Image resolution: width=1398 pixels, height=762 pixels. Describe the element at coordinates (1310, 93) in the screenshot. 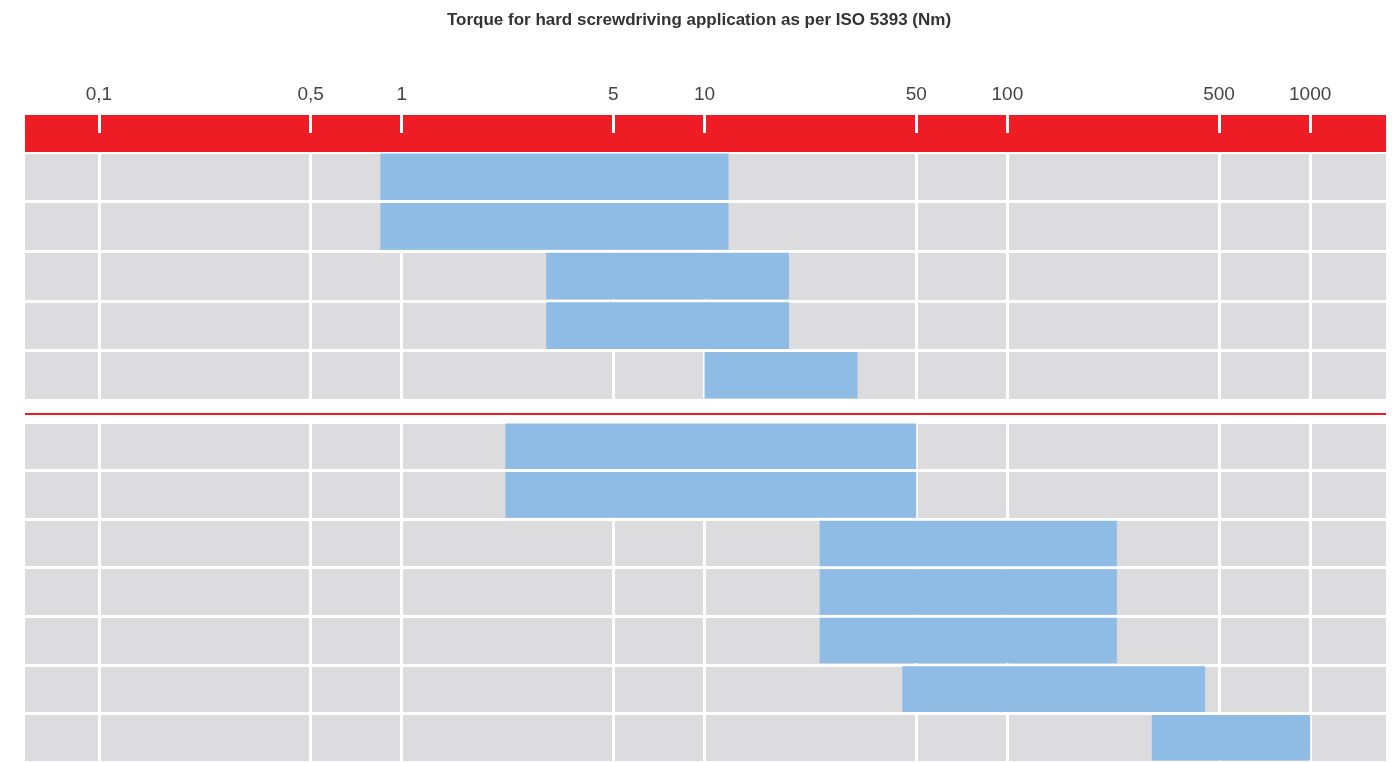

I see `x-tick-label: 1000` at that location.